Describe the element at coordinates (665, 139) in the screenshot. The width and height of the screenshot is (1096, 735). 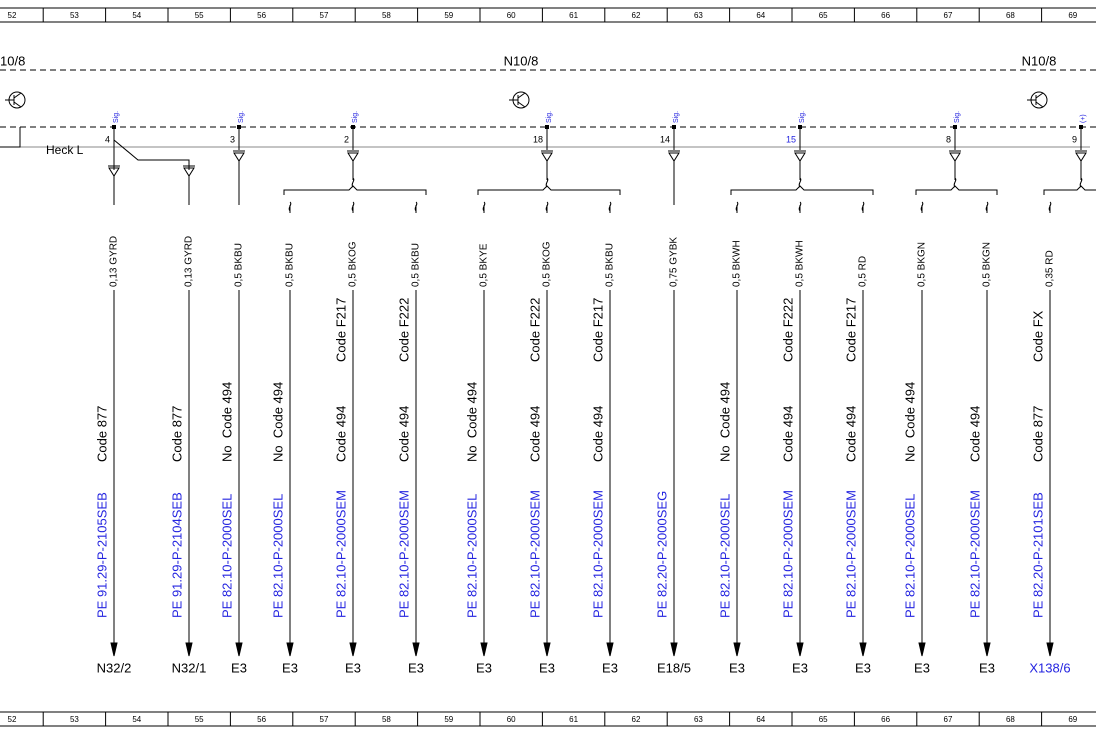
I see `pin-number: 14` at that location.